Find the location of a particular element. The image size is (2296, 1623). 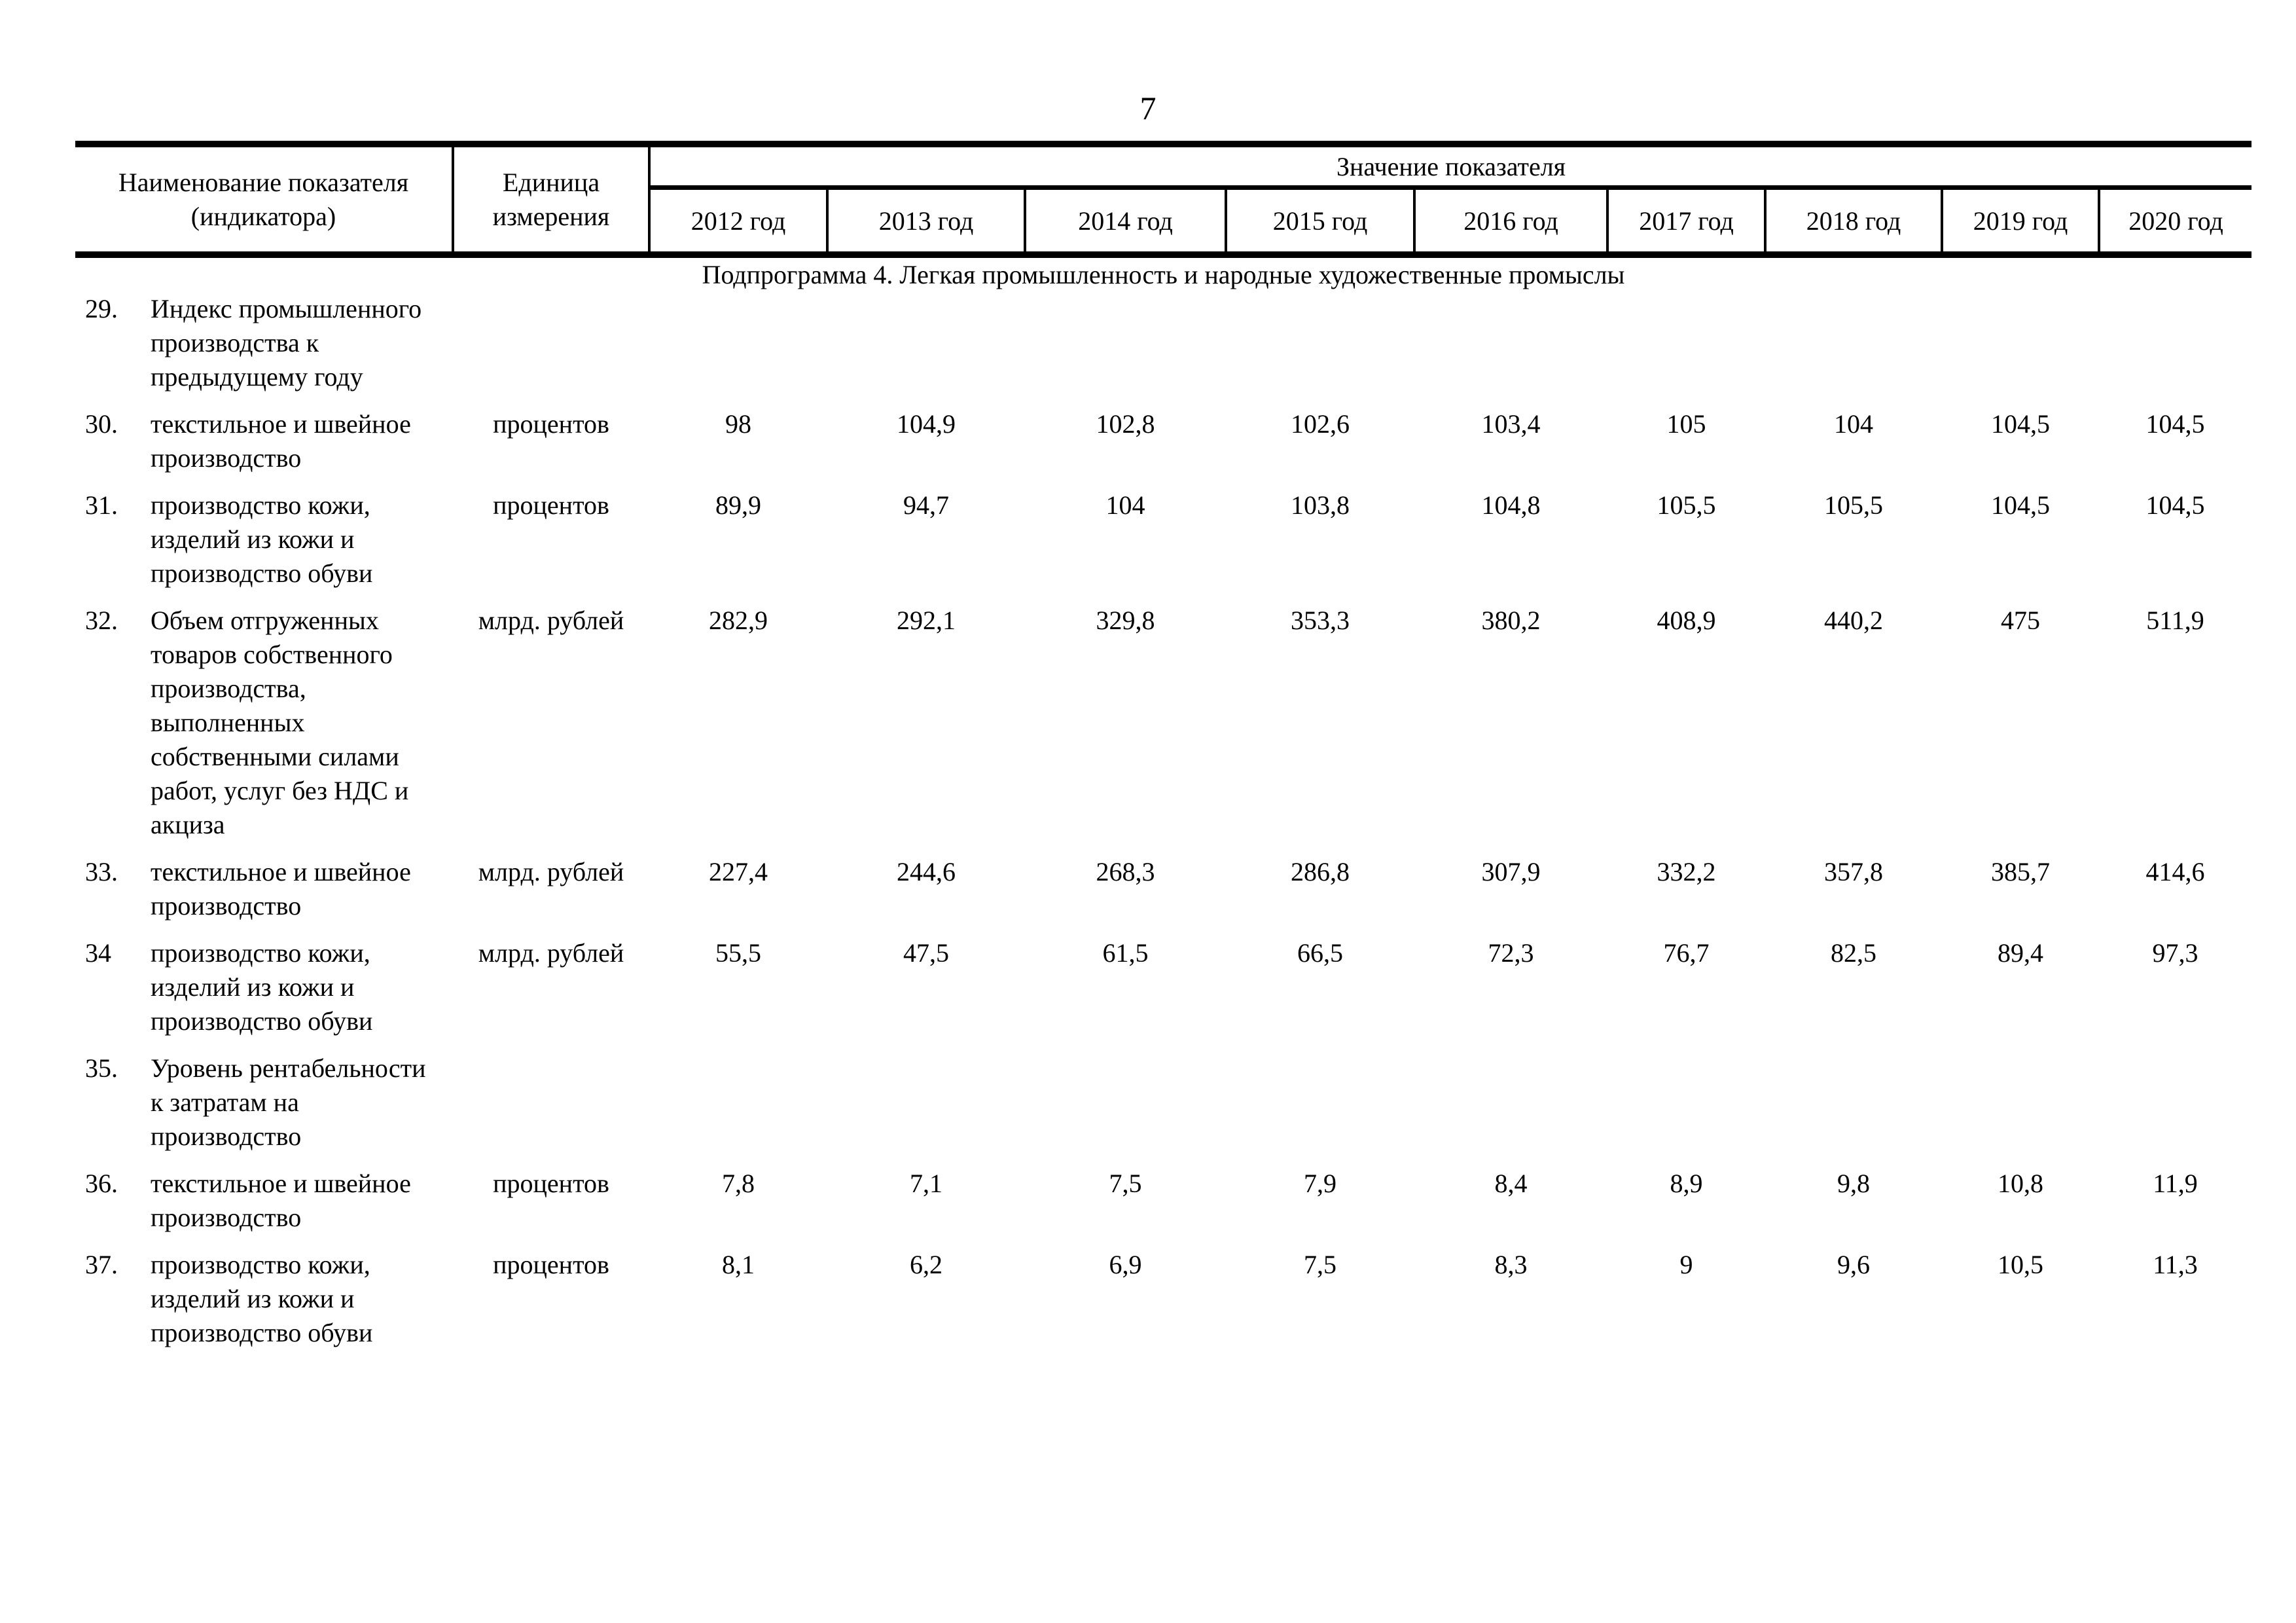

value-cell: 94,7 is located at coordinates (926, 505).